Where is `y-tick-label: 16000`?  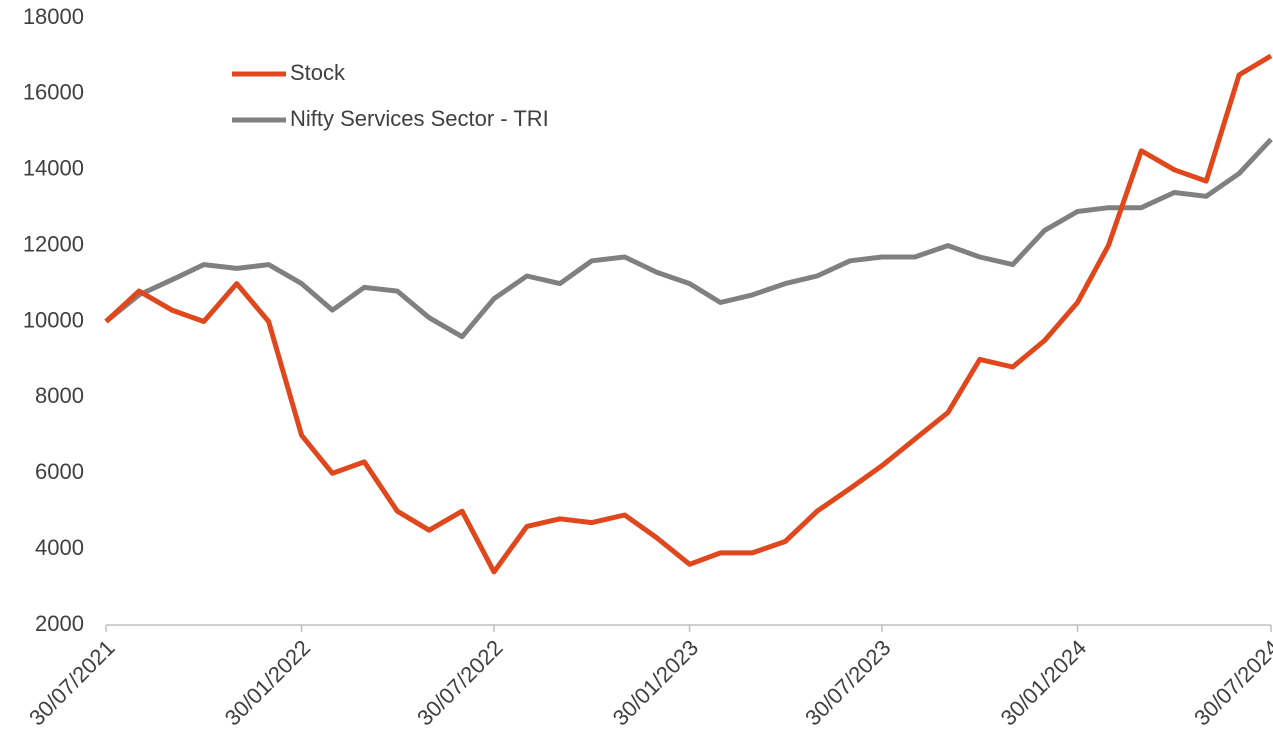
y-tick-label: 16000 is located at coordinates (53, 92).